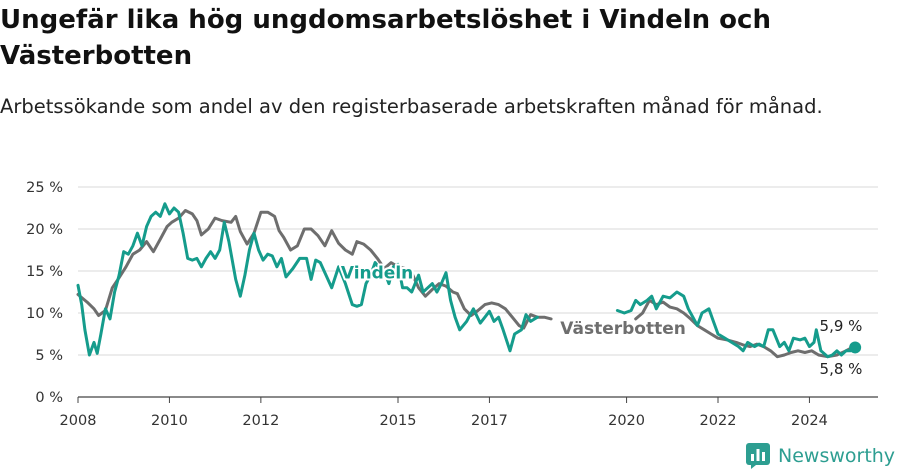 The width and height of the screenshot is (900, 474). What do you see at coordinates (623, 329) in the screenshot?
I see `series-name-label: Västerbotten` at bounding box center [623, 329].